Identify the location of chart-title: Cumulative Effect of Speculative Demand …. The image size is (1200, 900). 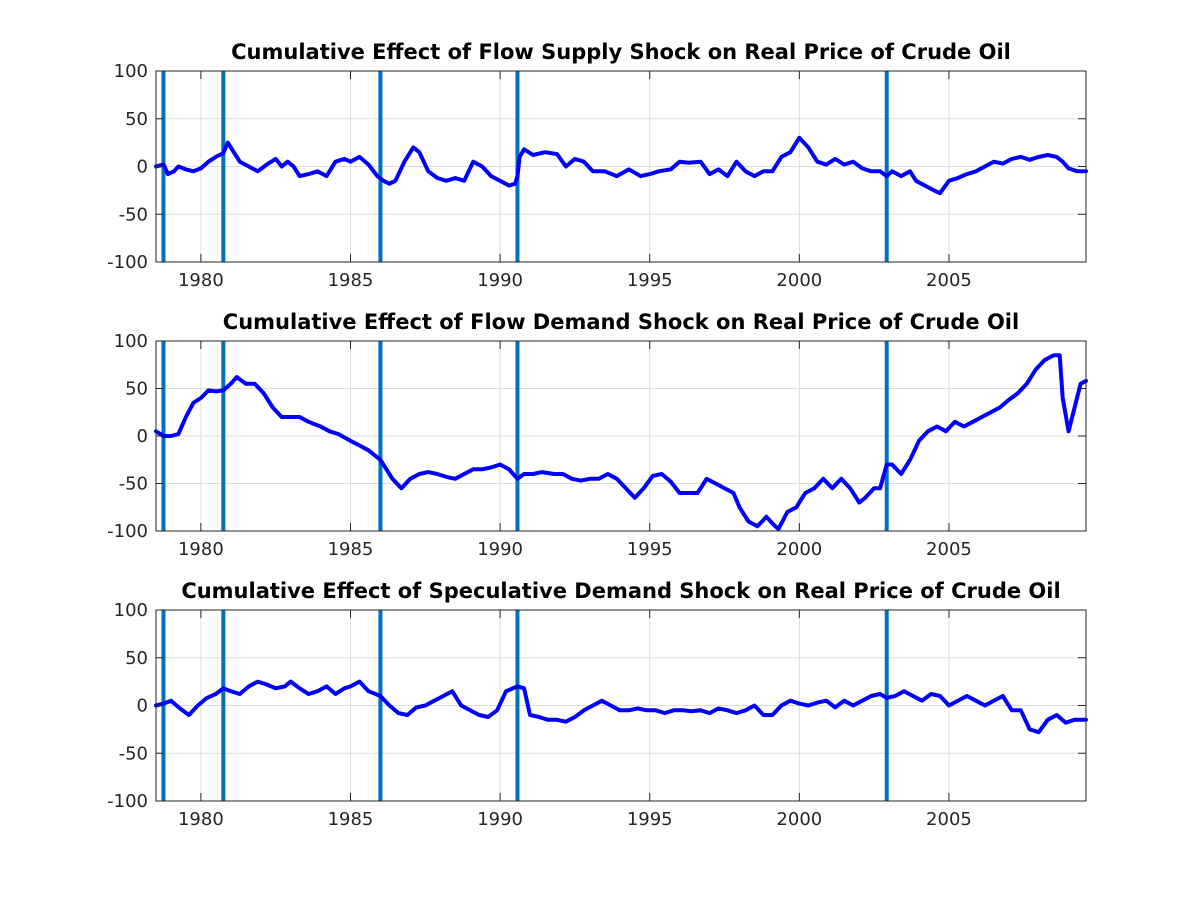
(620, 591).